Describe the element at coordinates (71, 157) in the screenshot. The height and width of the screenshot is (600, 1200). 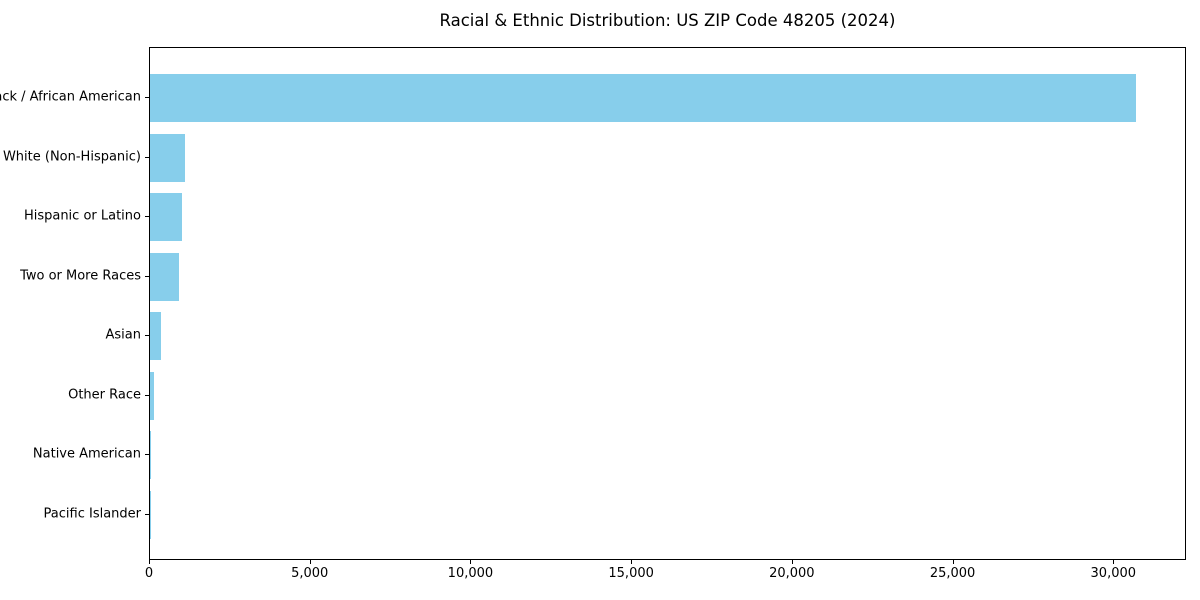
I see `y-tick-label: White (Non-Hispanic)` at that location.